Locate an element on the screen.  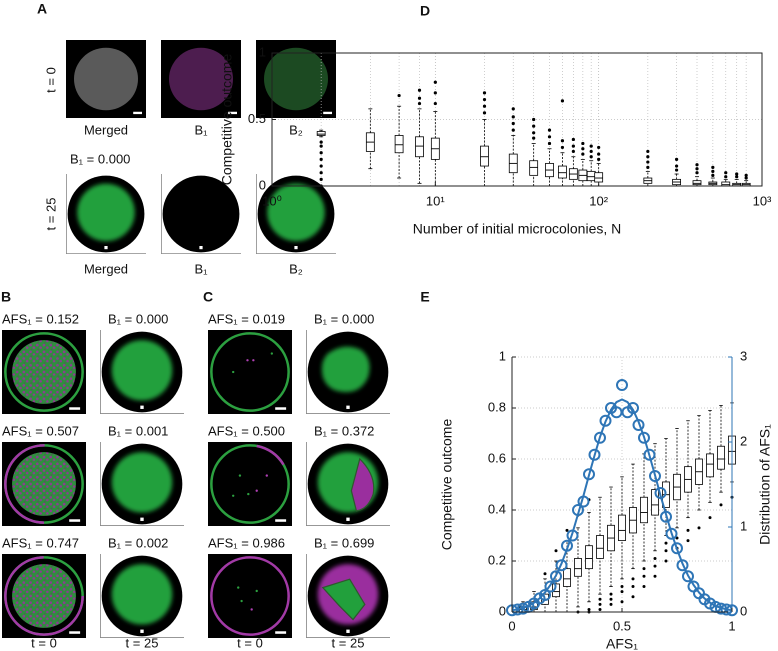
column-label: t = 25 is located at coordinates (348, 642).